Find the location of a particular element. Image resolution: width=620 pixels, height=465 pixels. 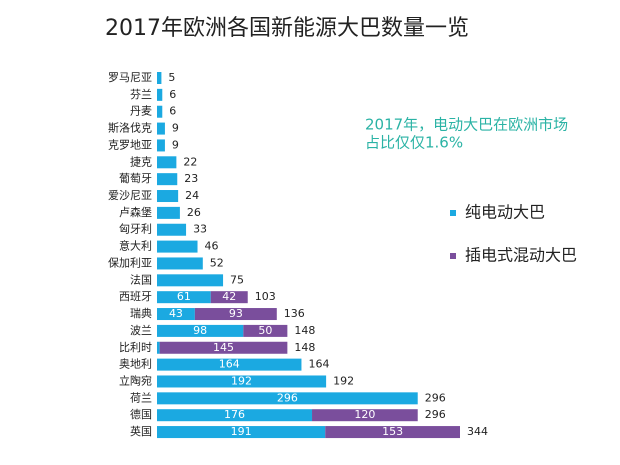

category-label: 斯洛伐克 is located at coordinates (130, 128).